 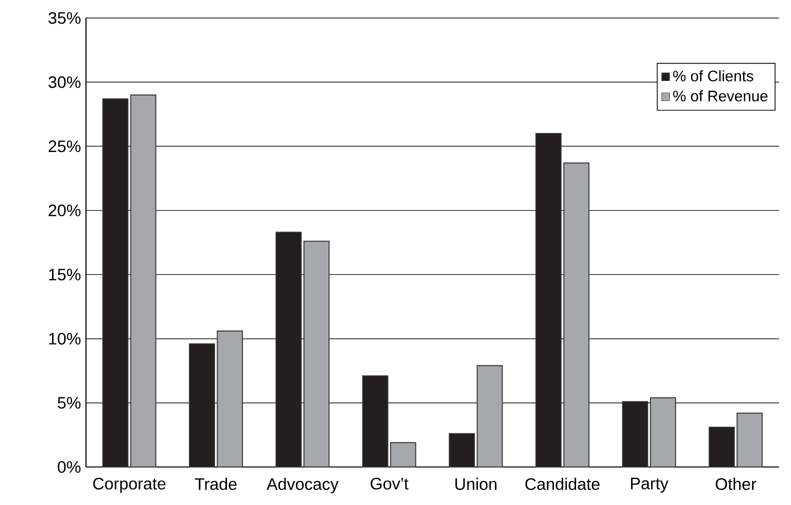 What do you see at coordinates (720, 96) in the screenshot?
I see `legend-label: % of Revenue` at bounding box center [720, 96].